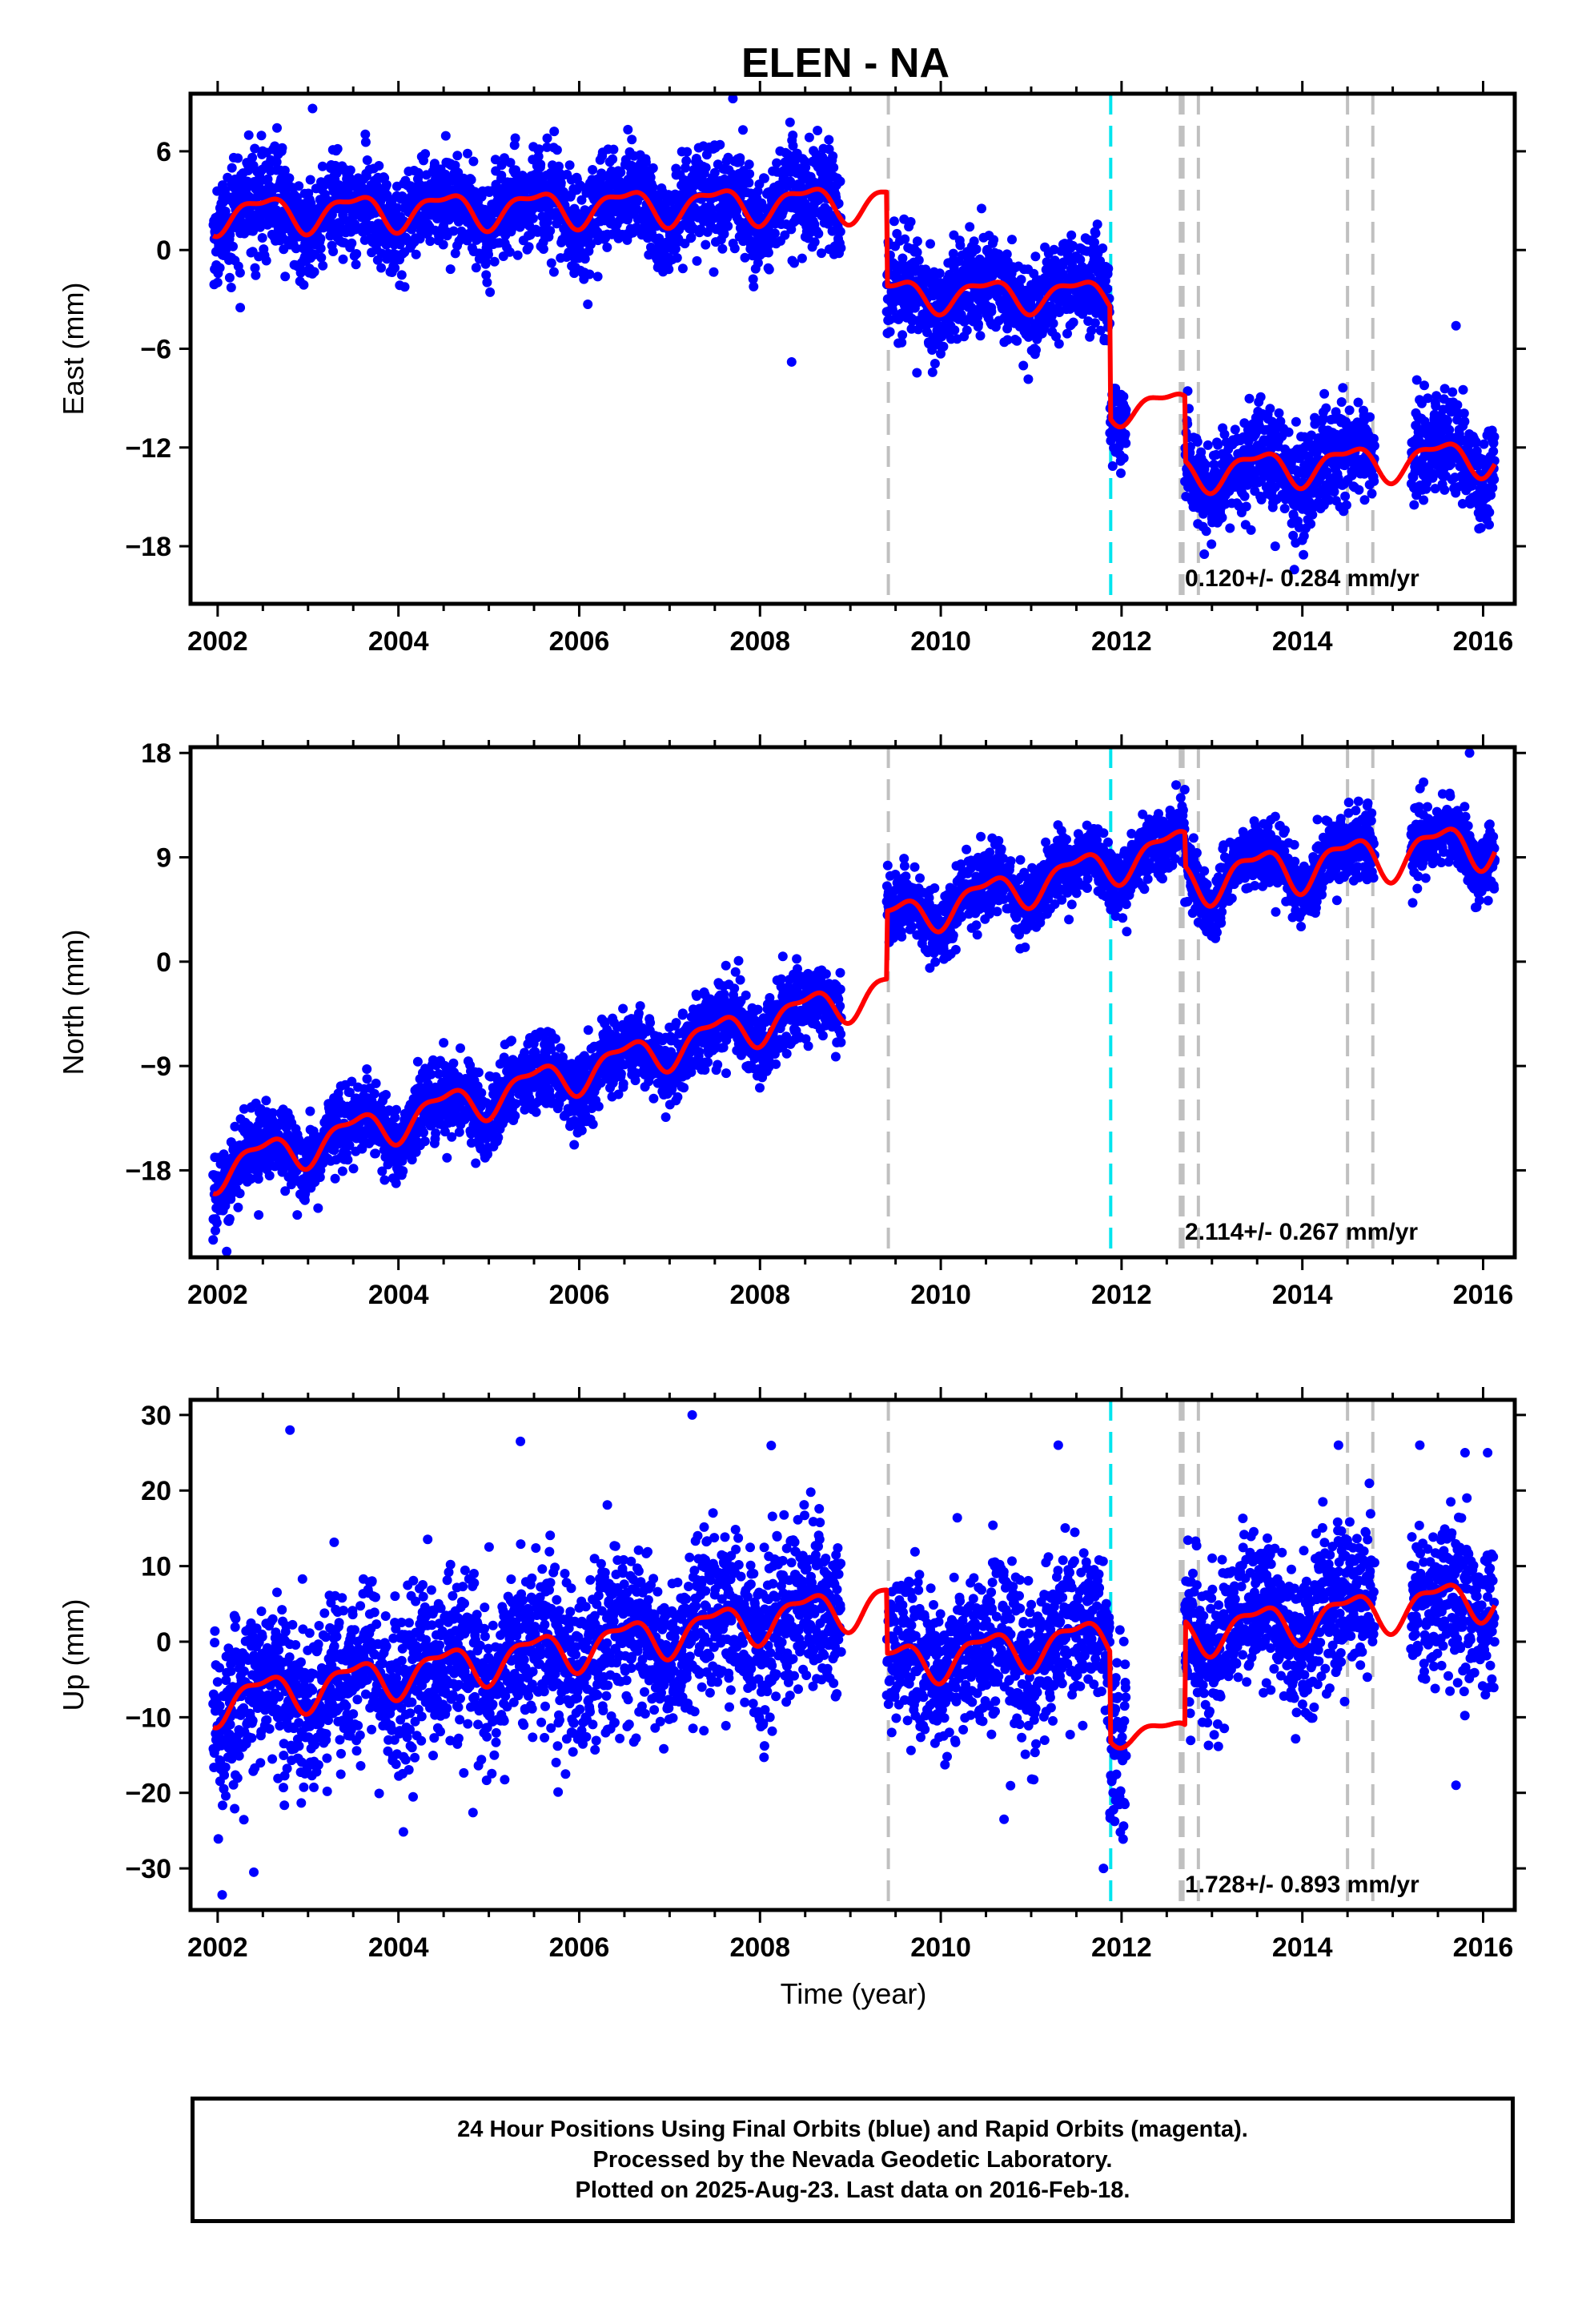 This screenshot has width=1582, height=2324. What do you see at coordinates (579, 641) in the screenshot?
I see `x-tick-label: 2006` at bounding box center [579, 641].